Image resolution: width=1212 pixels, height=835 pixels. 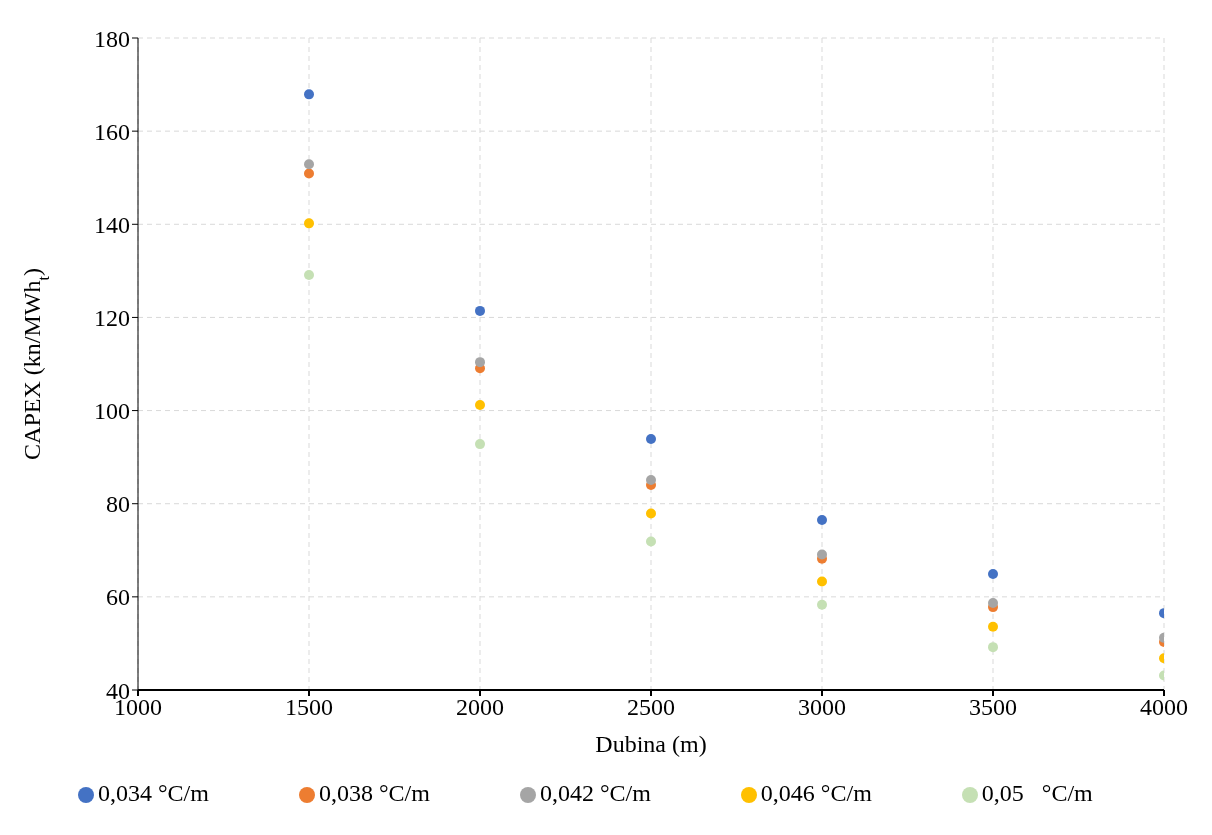 What do you see at coordinates (112, 411) in the screenshot?
I see `y-tick-label: 100` at bounding box center [112, 411].